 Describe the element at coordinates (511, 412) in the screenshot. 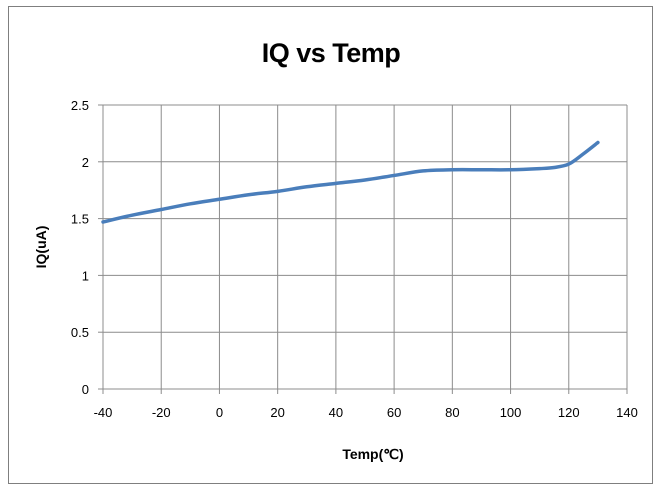

I see `x-tick-label: 100` at that location.